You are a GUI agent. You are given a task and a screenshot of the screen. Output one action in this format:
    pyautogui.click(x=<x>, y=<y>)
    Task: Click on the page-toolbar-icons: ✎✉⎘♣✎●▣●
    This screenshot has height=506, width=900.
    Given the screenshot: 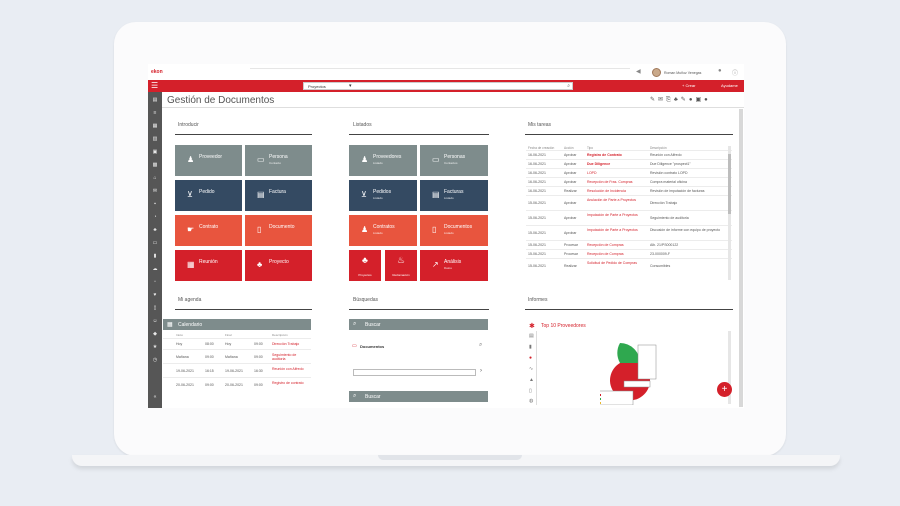 What is the action you would take?
    pyautogui.click(x=680, y=100)
    